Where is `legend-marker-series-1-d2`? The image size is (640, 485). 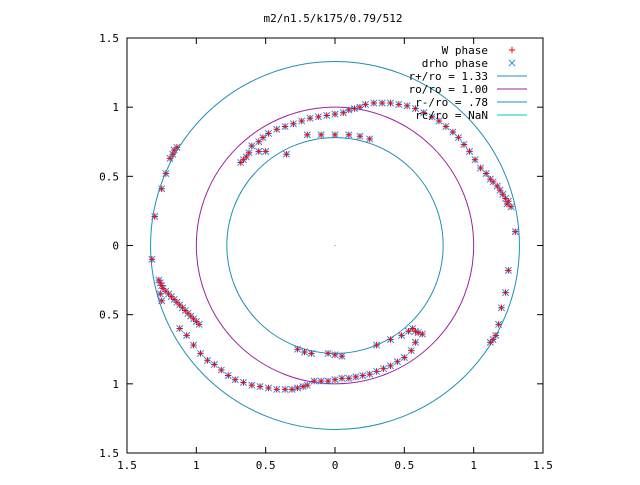 legend-marker-series-1-d2 is located at coordinates (512, 63).